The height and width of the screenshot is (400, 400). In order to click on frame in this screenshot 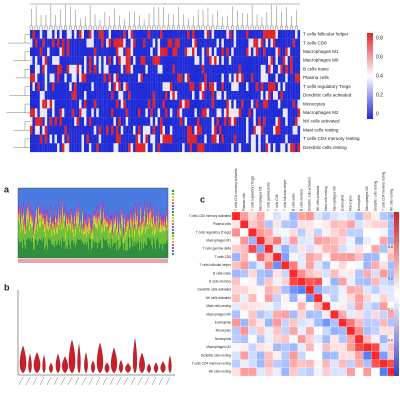, I will do `click(93, 223)`.